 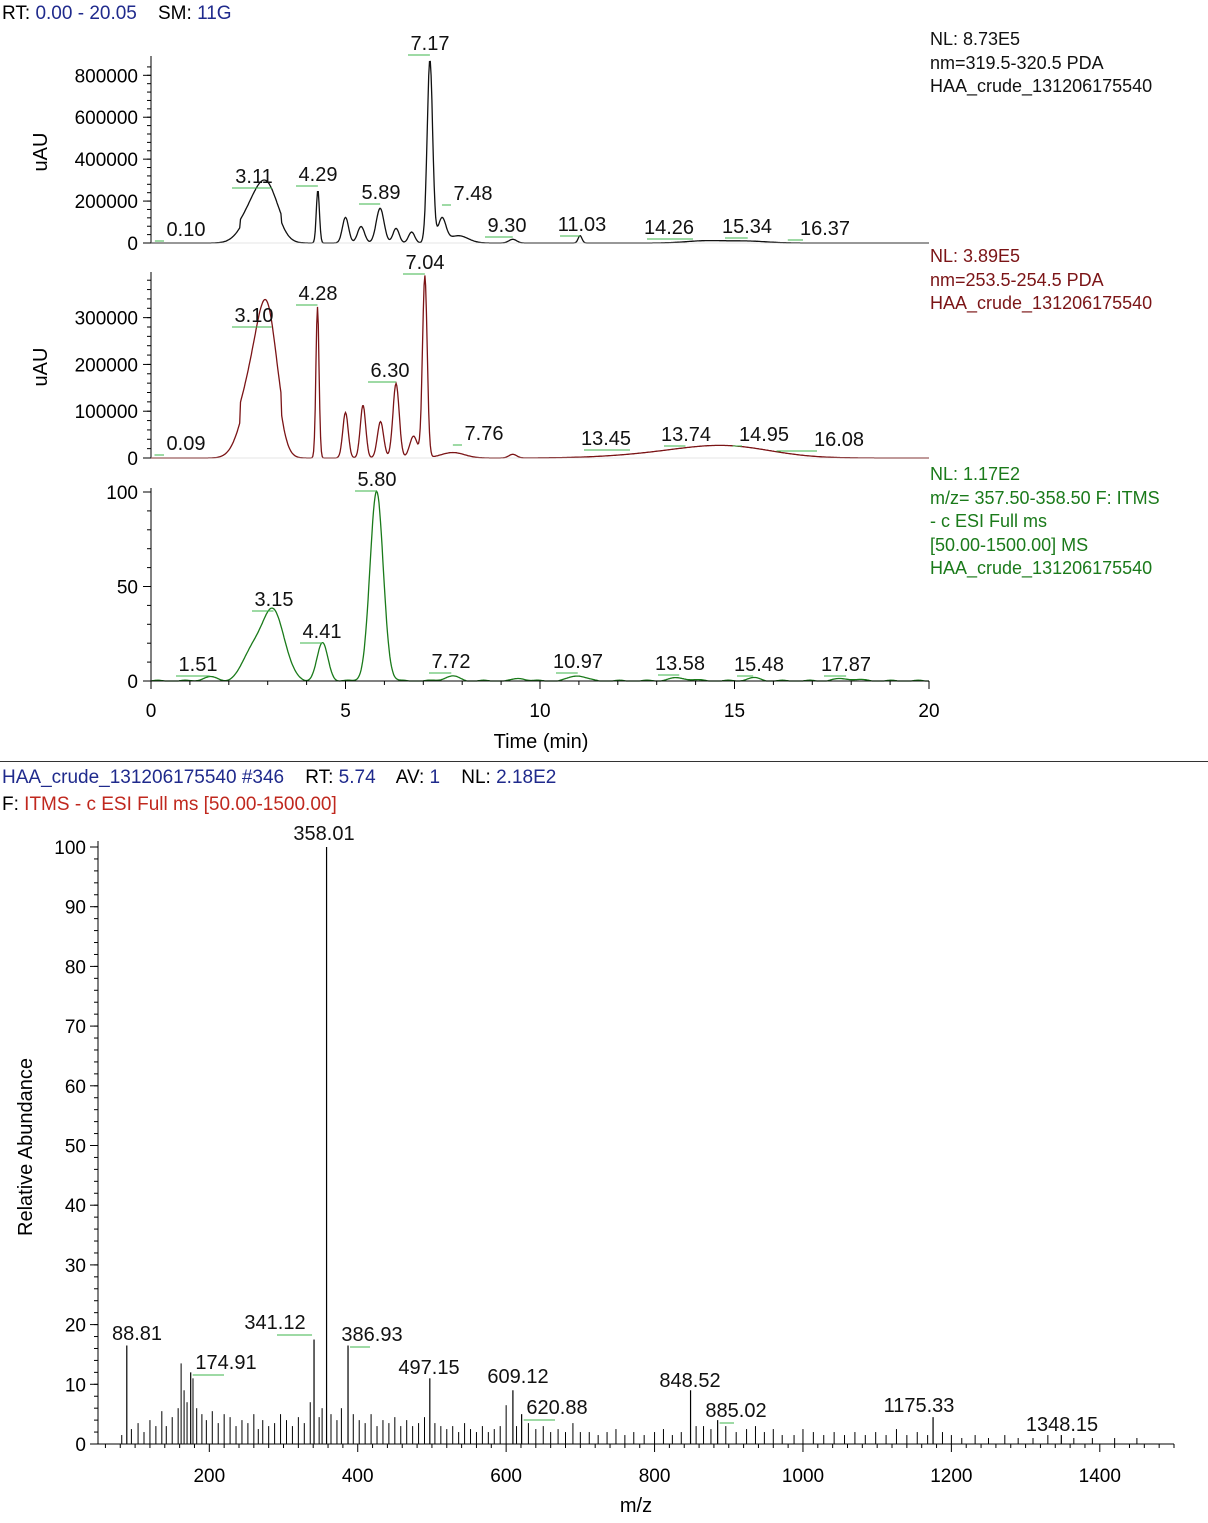 I want to click on y-tick-label: 70, so click(x=75, y=1027).